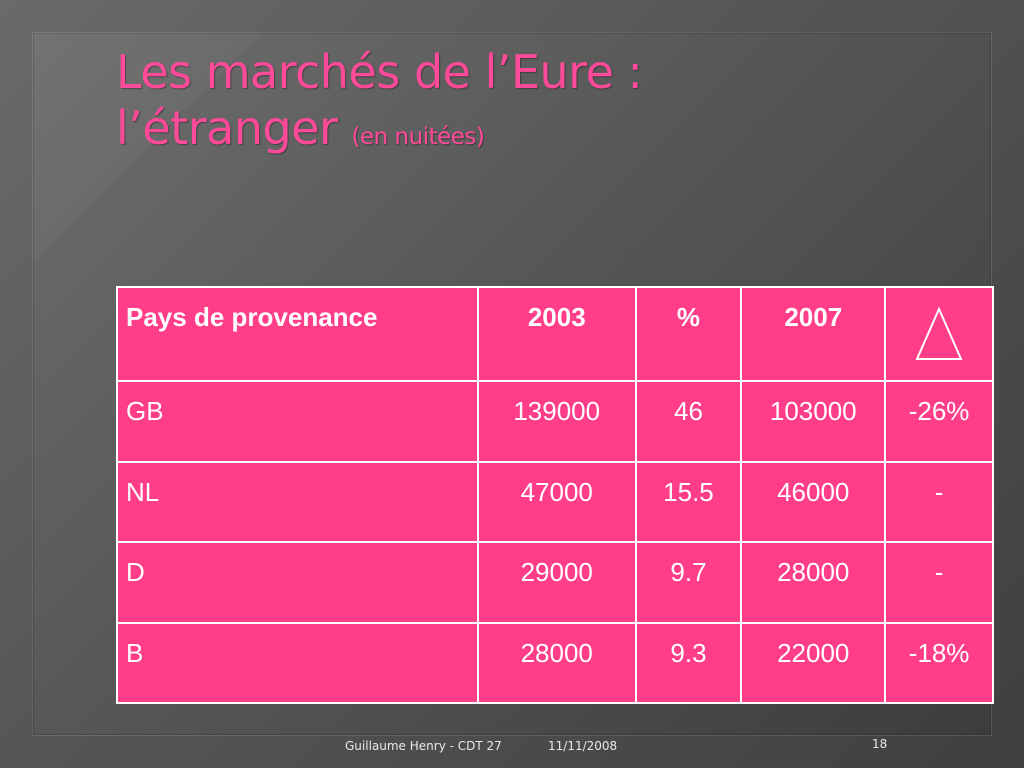 The image size is (1024, 768). What do you see at coordinates (813, 582) in the screenshot?
I see `cell-2007: 28000` at bounding box center [813, 582].